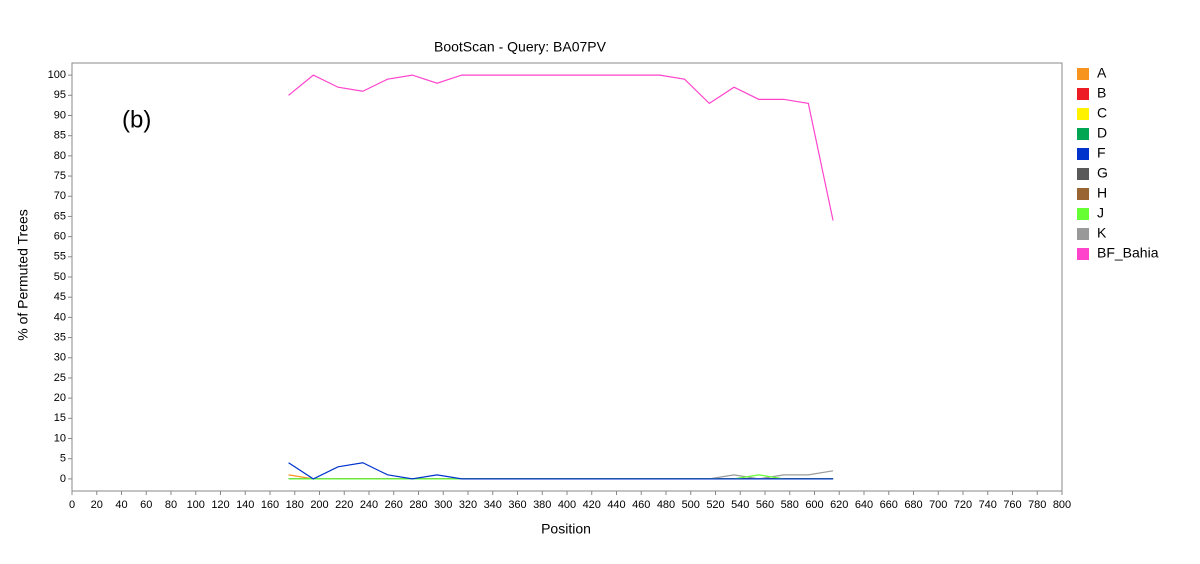  Describe the element at coordinates (171, 505) in the screenshot. I see `x-tick-label: 80` at that location.